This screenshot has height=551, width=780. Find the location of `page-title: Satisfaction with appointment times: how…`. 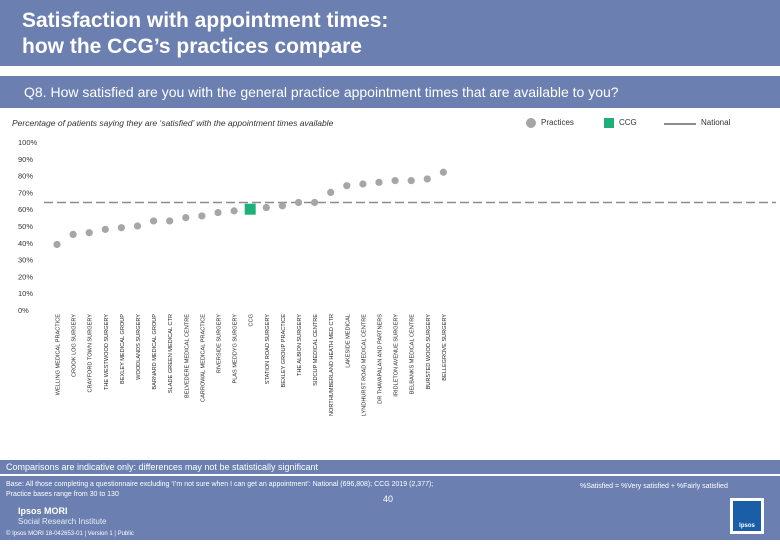

page-title: Satisfaction with appointment times: how… is located at coordinates (205, 33).